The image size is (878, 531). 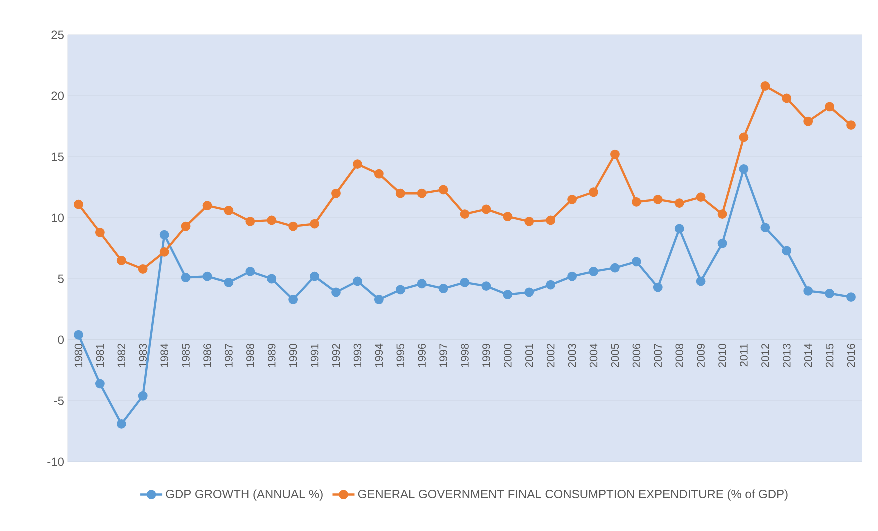 I want to click on x-tick-label: 1980, so click(x=78, y=356).